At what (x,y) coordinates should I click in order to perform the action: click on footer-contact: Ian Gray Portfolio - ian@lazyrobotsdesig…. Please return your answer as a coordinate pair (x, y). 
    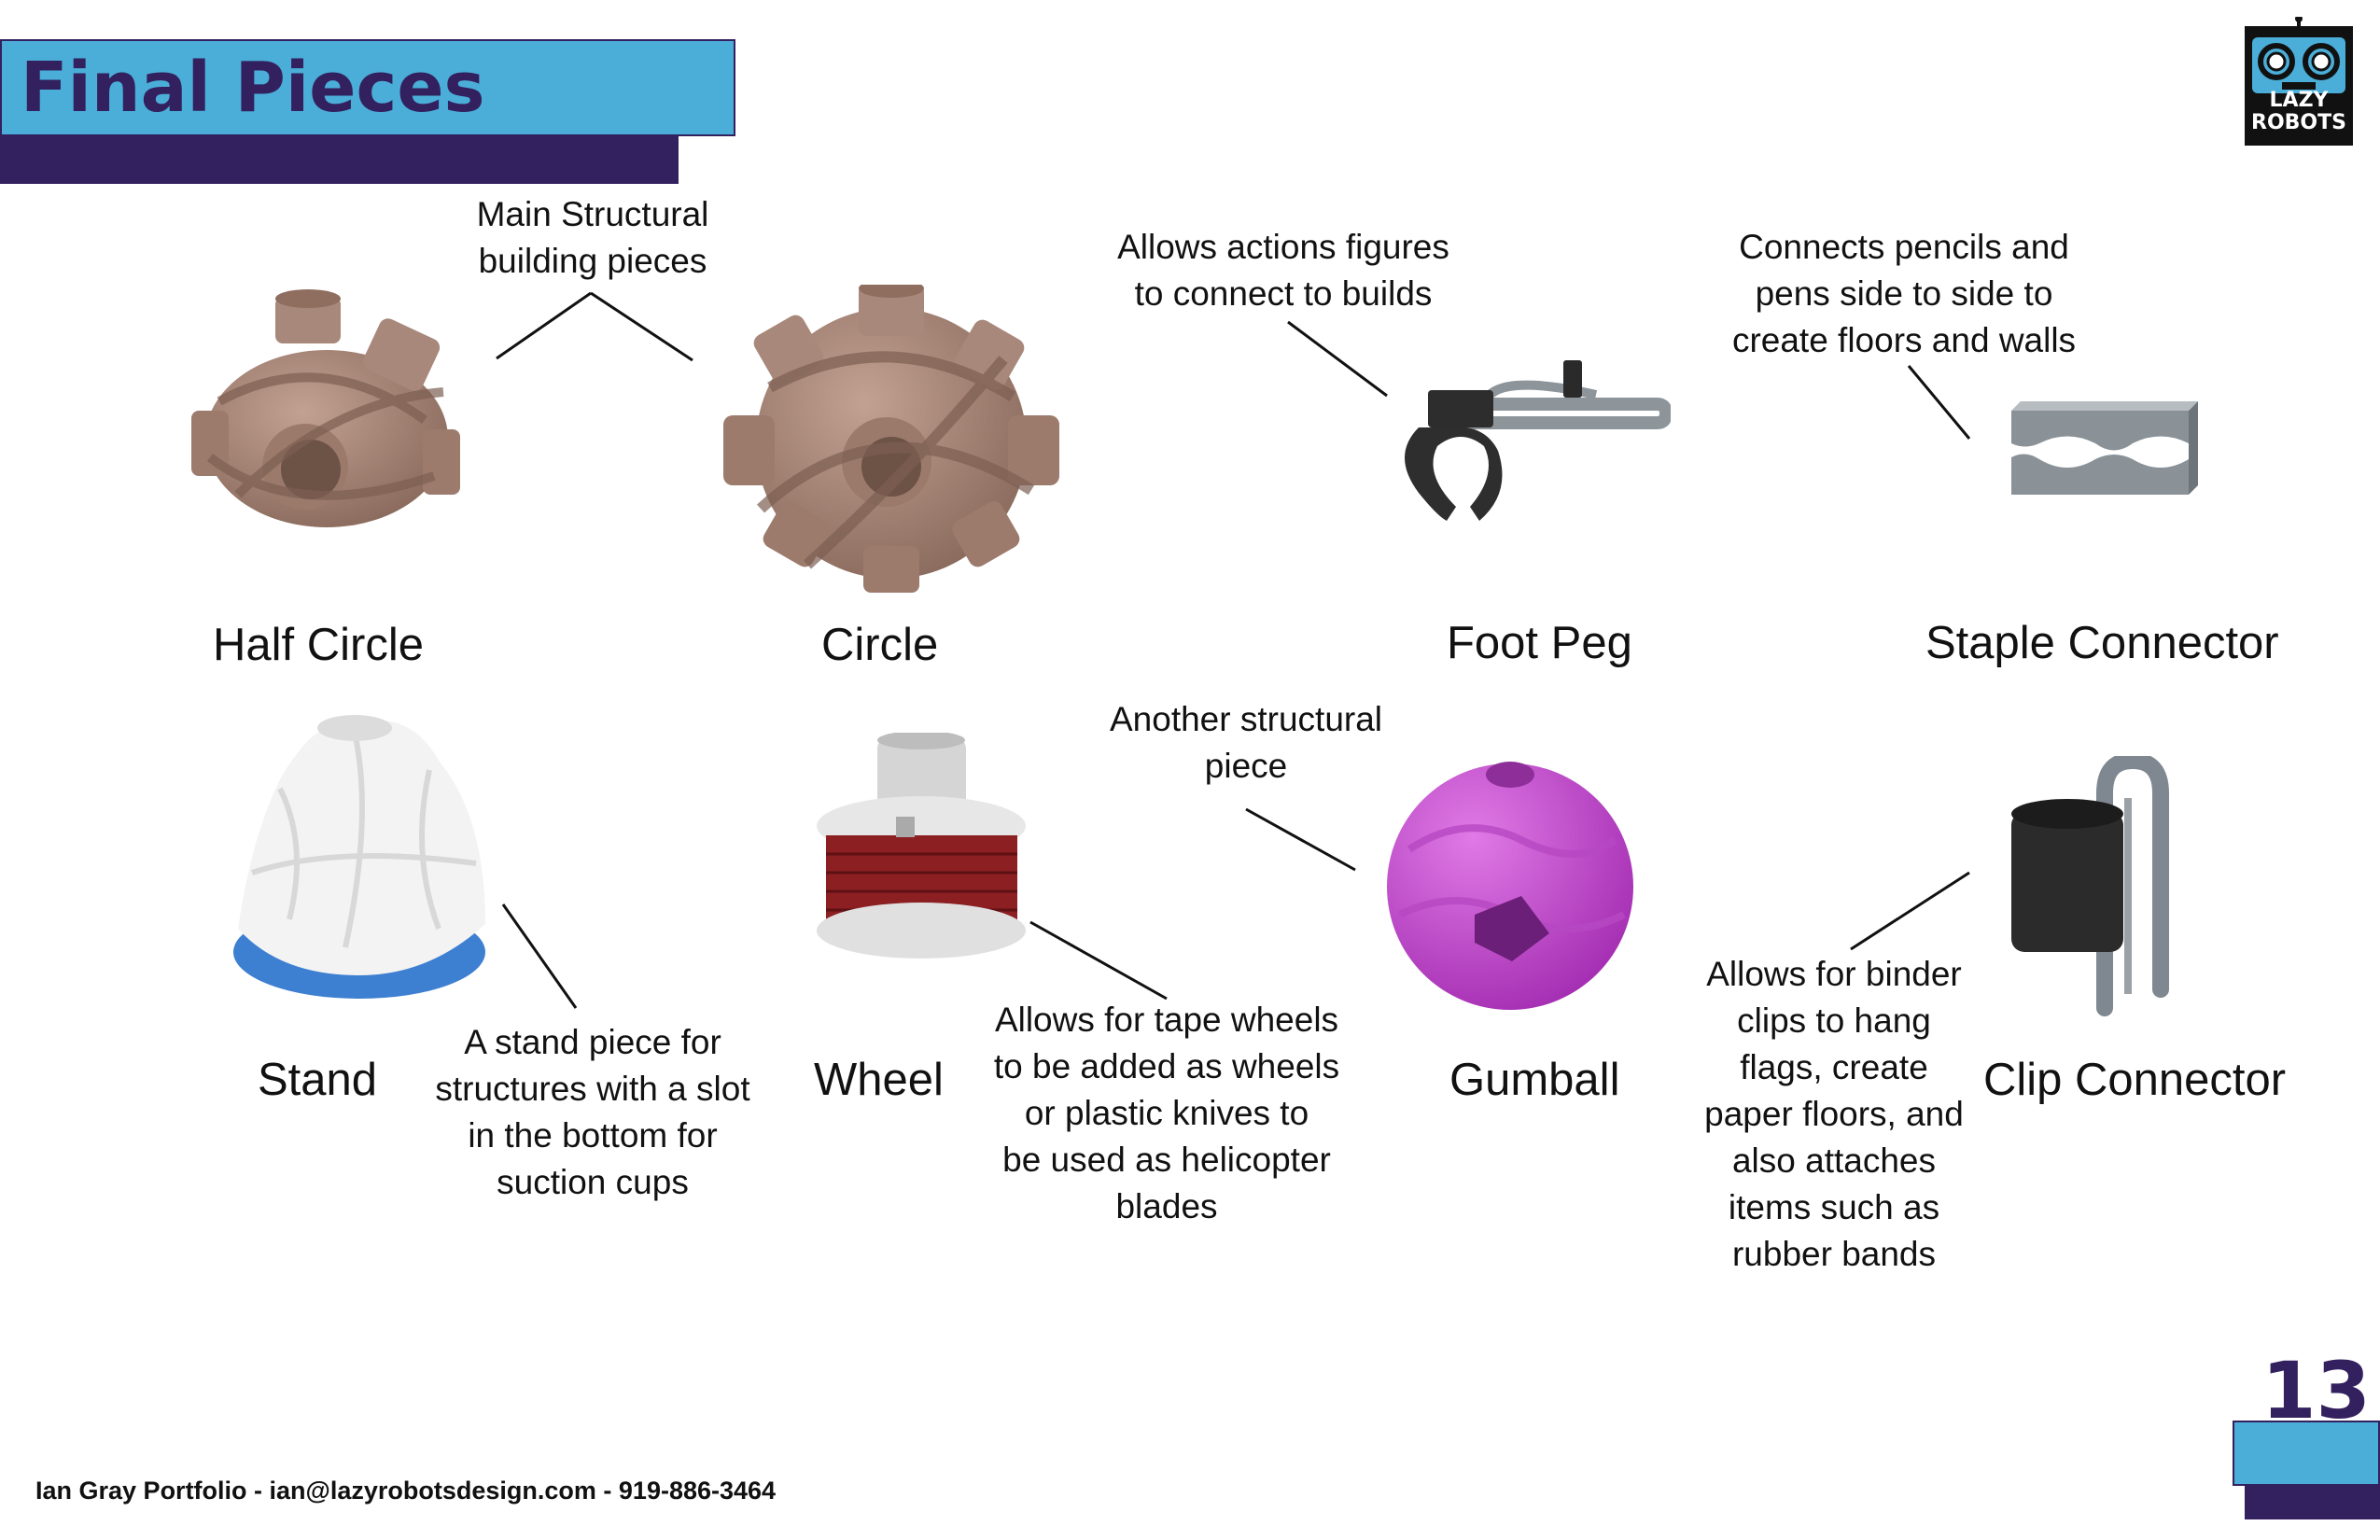
    Looking at the image, I should click on (406, 1491).